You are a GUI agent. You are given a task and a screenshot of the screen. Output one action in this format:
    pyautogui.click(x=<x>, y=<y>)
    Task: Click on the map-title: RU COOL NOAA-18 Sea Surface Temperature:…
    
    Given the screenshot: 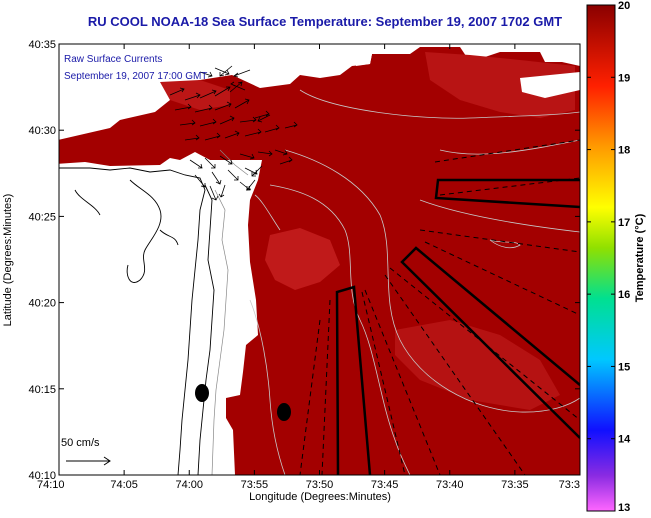 What is the action you would take?
    pyautogui.click(x=325, y=21)
    